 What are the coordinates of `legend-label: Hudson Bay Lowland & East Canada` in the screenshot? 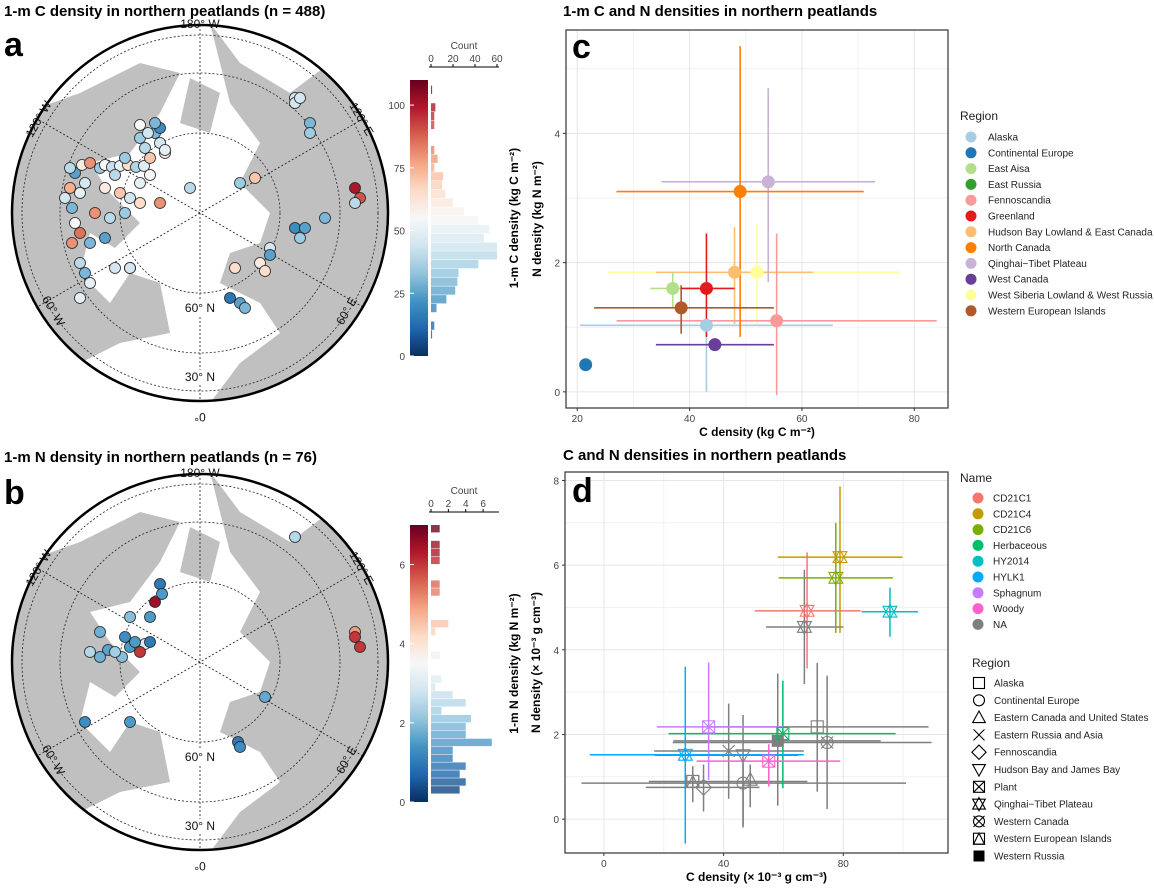 It's located at (1070, 232).